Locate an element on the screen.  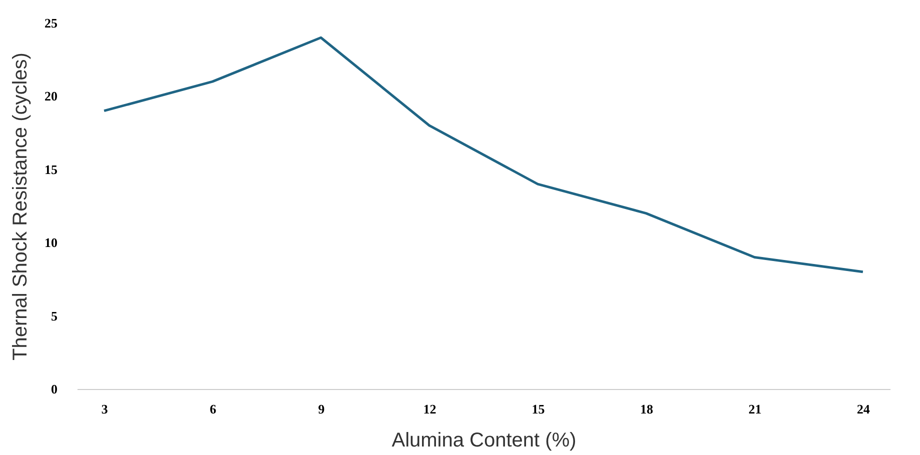
y-tick-label: 10 is located at coordinates (51, 242).